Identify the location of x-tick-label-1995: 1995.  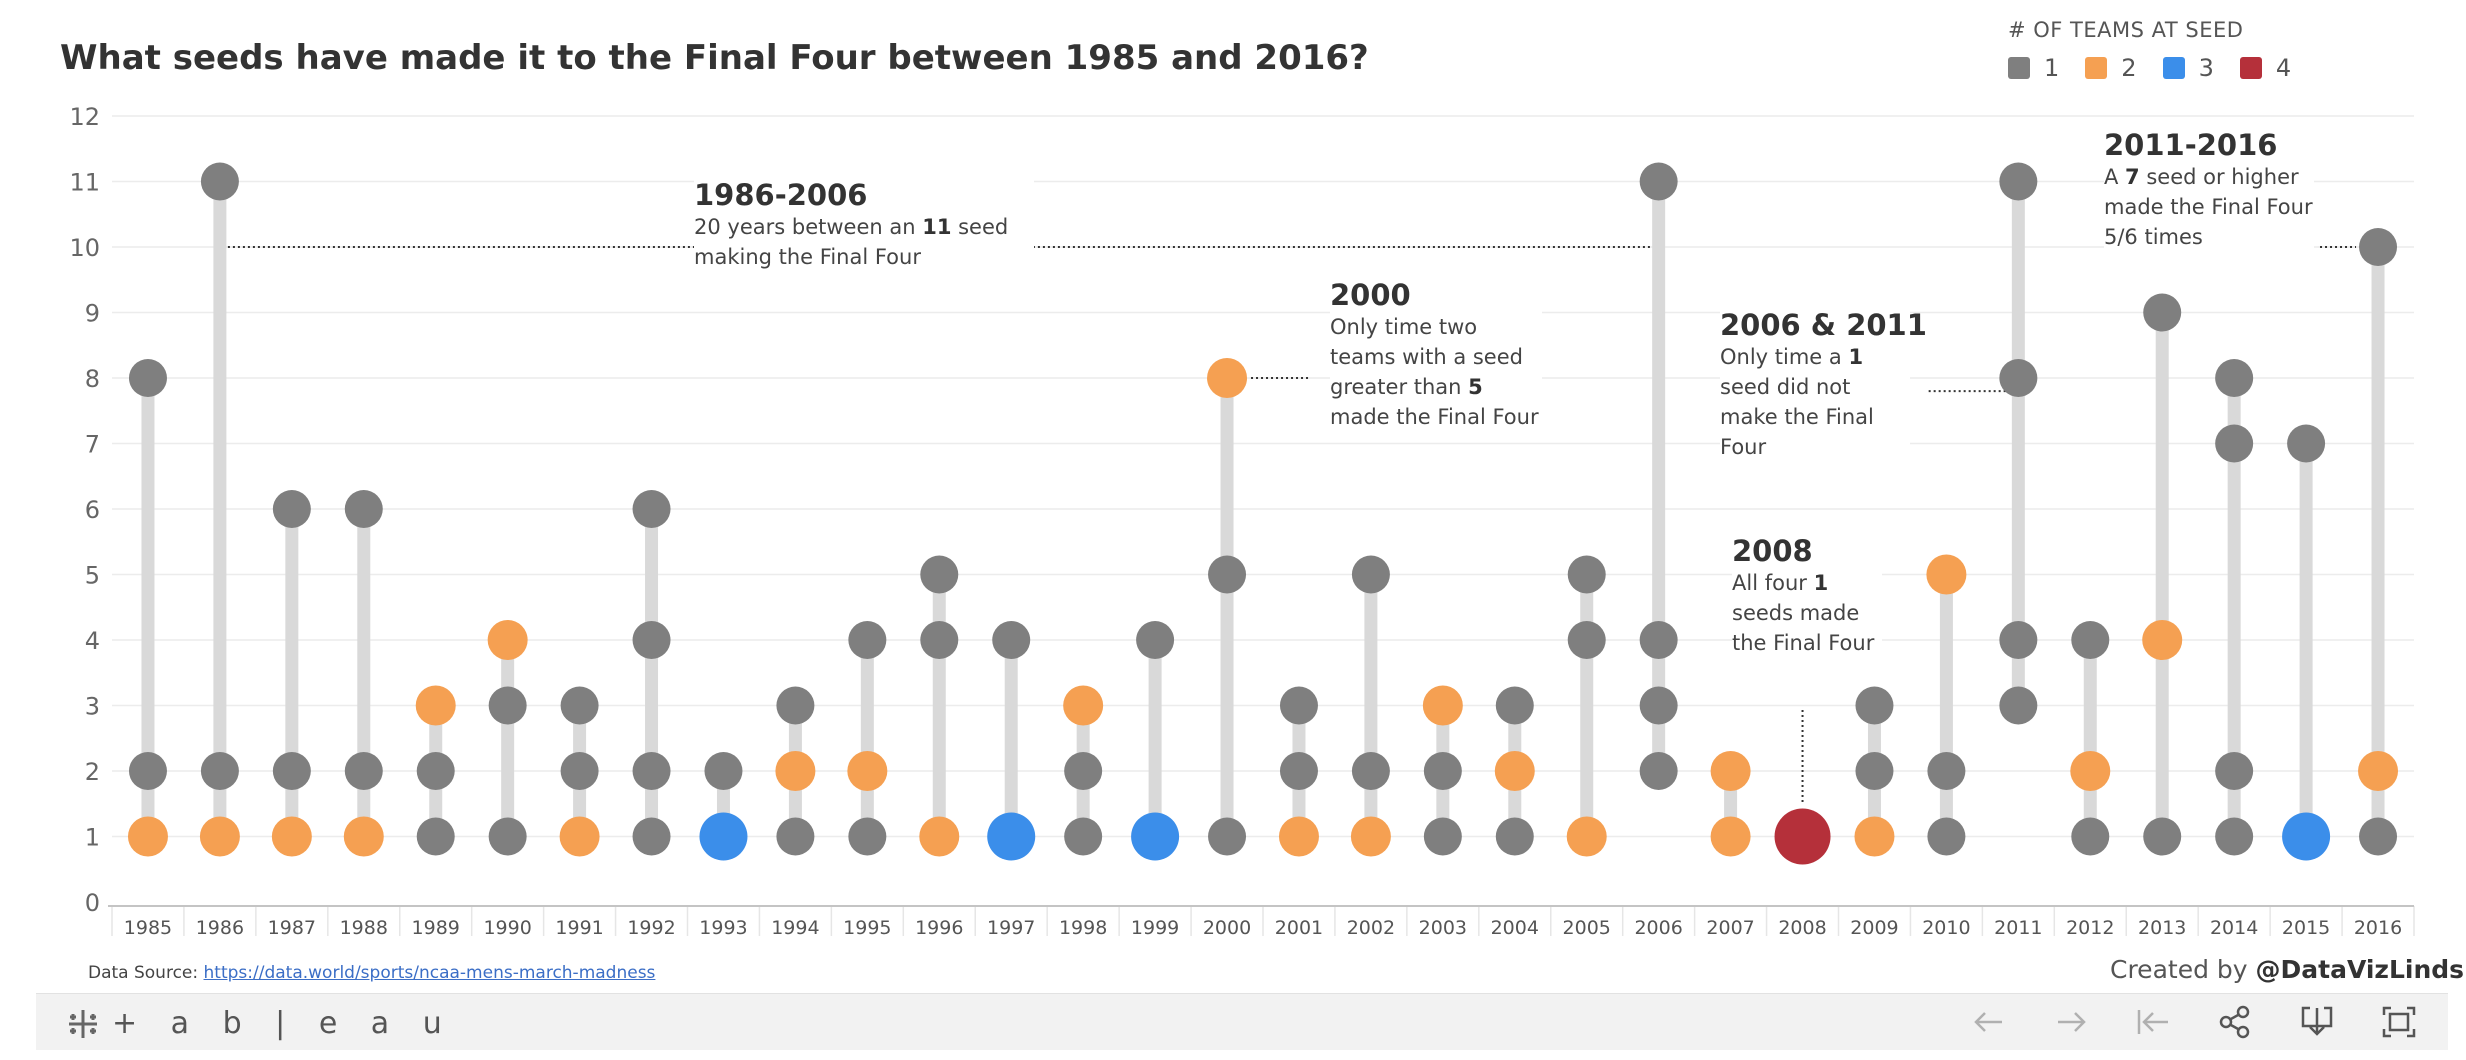
(867, 928).